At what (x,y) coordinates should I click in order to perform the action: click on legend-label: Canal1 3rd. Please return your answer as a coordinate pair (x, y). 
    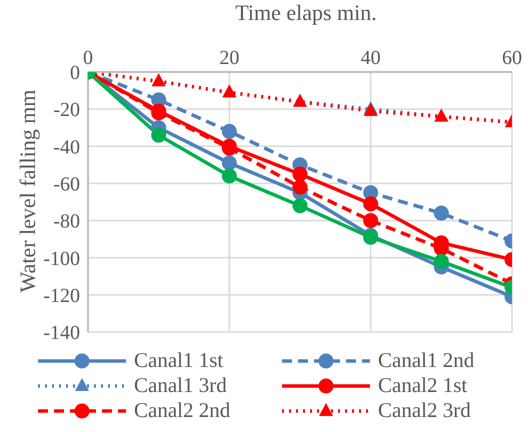
    Looking at the image, I should click on (180, 385).